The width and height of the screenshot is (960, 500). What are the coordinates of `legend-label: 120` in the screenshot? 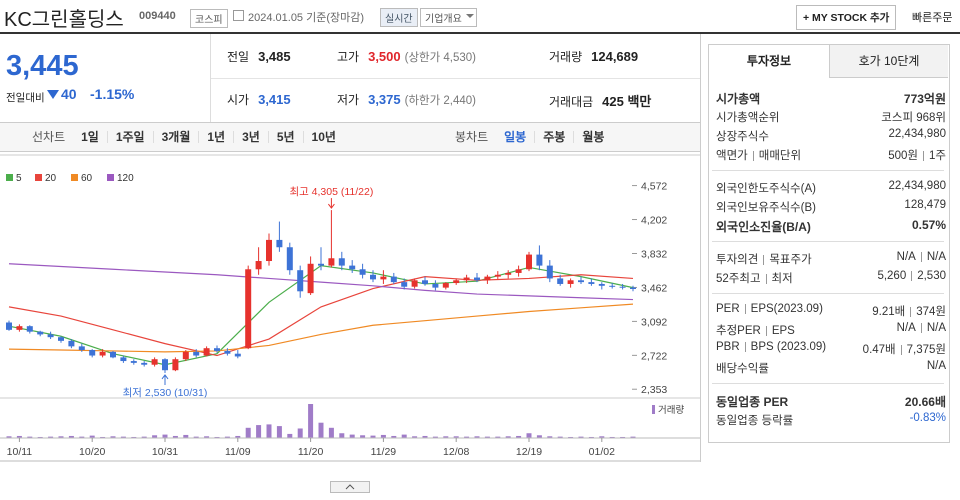 It's located at (125, 178).